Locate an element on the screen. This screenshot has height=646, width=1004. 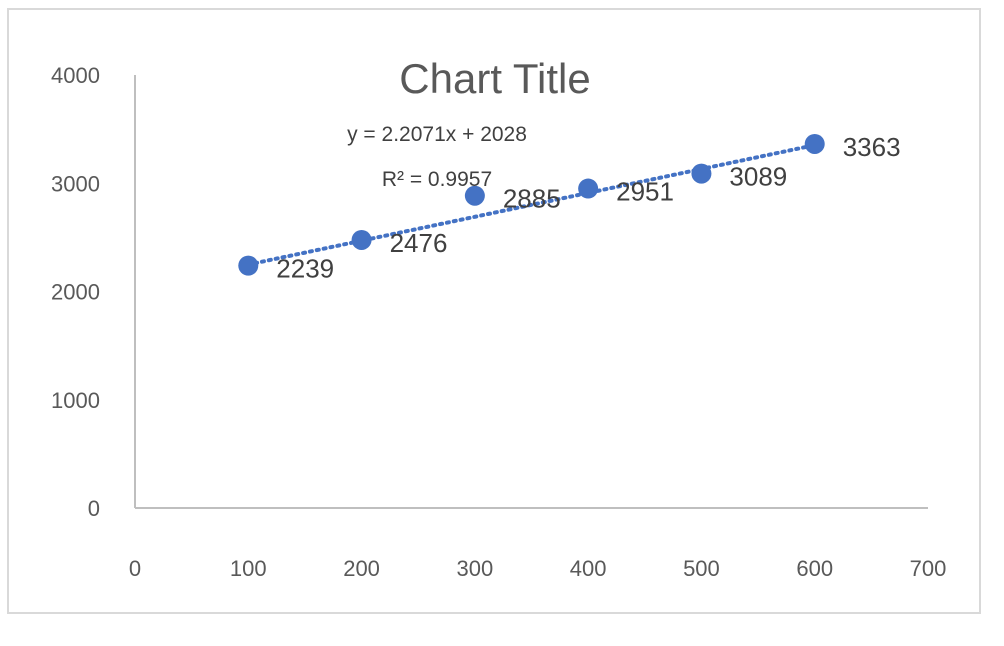
trendline is located at coordinates (531, 205).